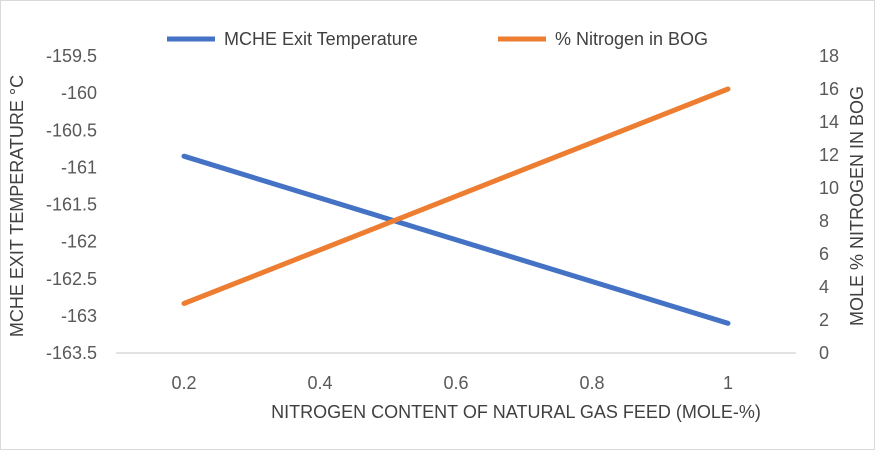 Image resolution: width=875 pixels, height=451 pixels. I want to click on y2-tick-label: 16, so click(829, 89).